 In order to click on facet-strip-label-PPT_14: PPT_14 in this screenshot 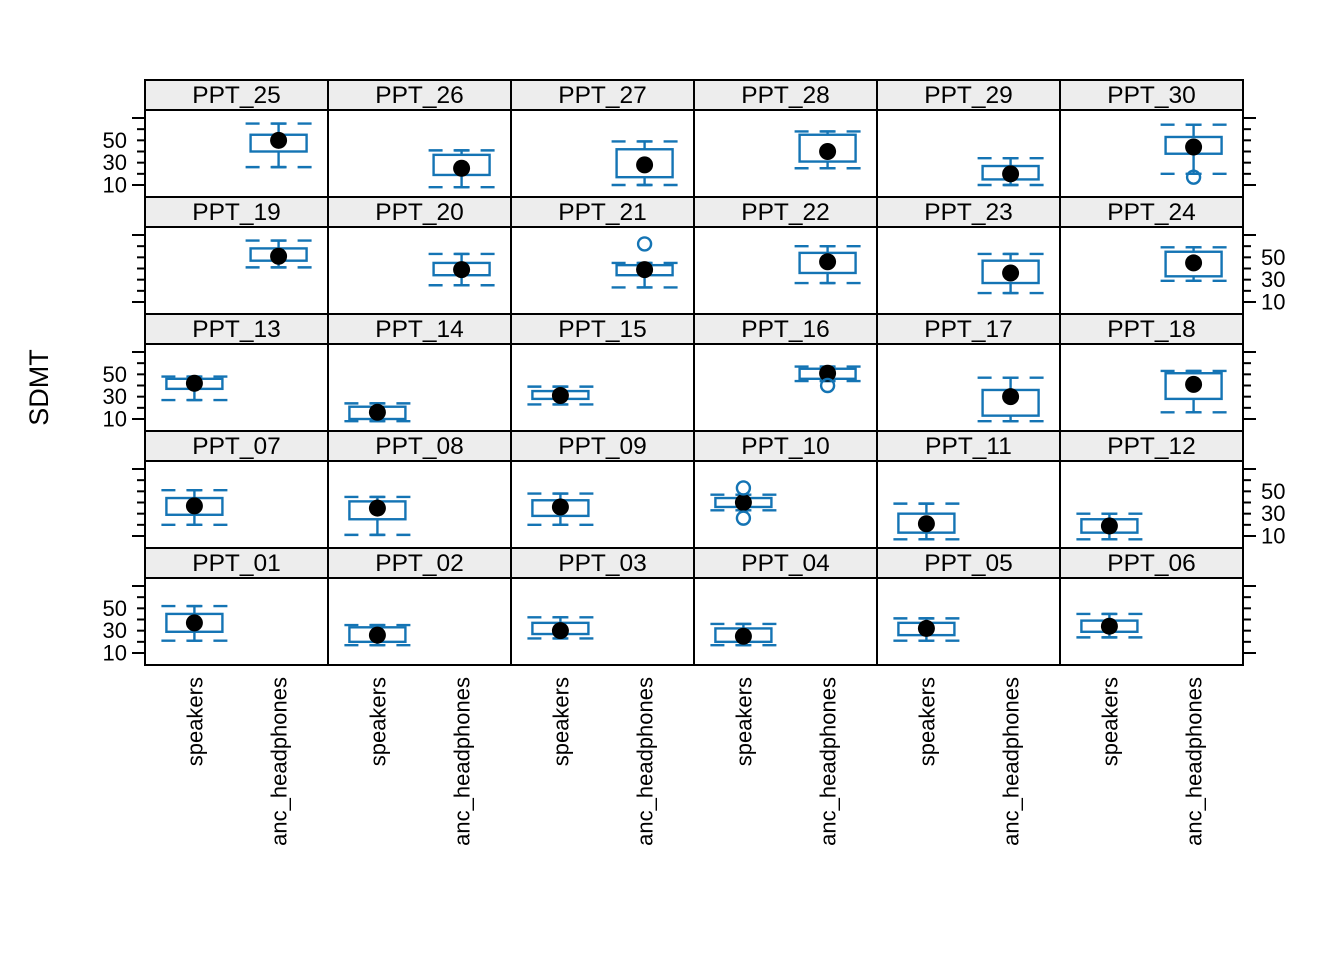, I will do `click(419, 329)`.